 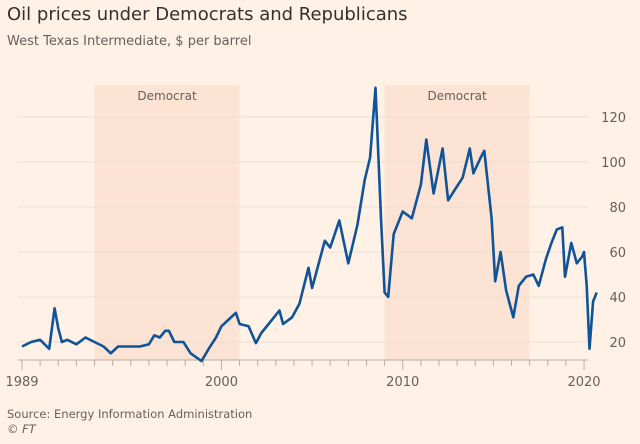 I want to click on copyright-note: © FT, so click(x=21, y=429).